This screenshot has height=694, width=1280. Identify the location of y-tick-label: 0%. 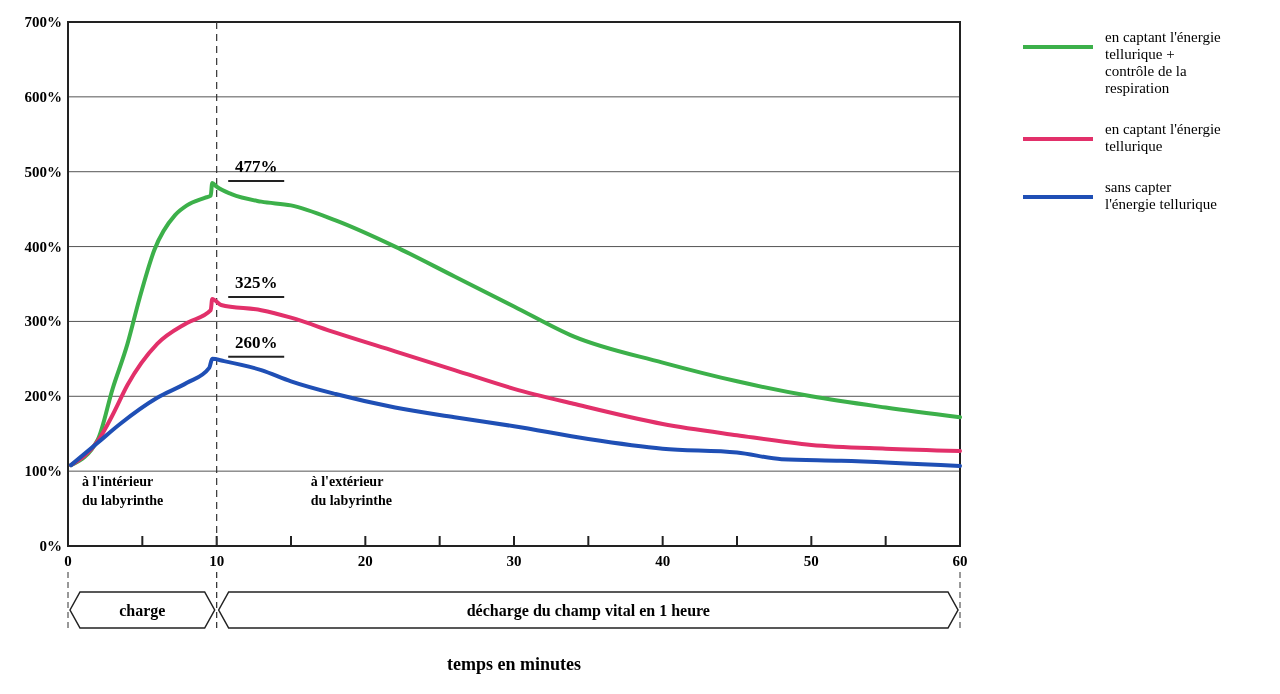
(50, 546).